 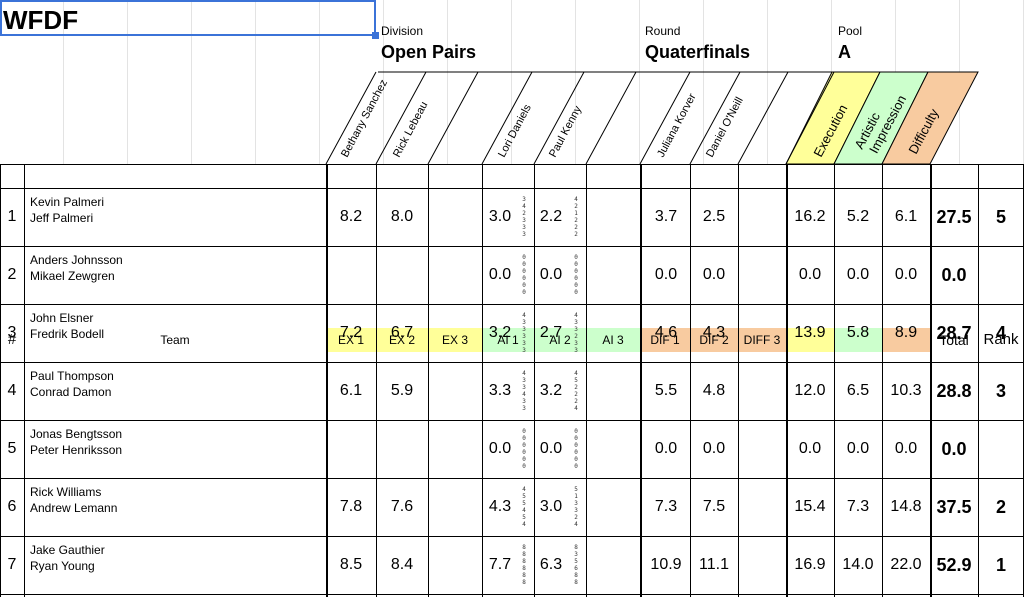 What do you see at coordinates (666, 216) in the screenshot?
I see `score-dif1: 3.7` at bounding box center [666, 216].